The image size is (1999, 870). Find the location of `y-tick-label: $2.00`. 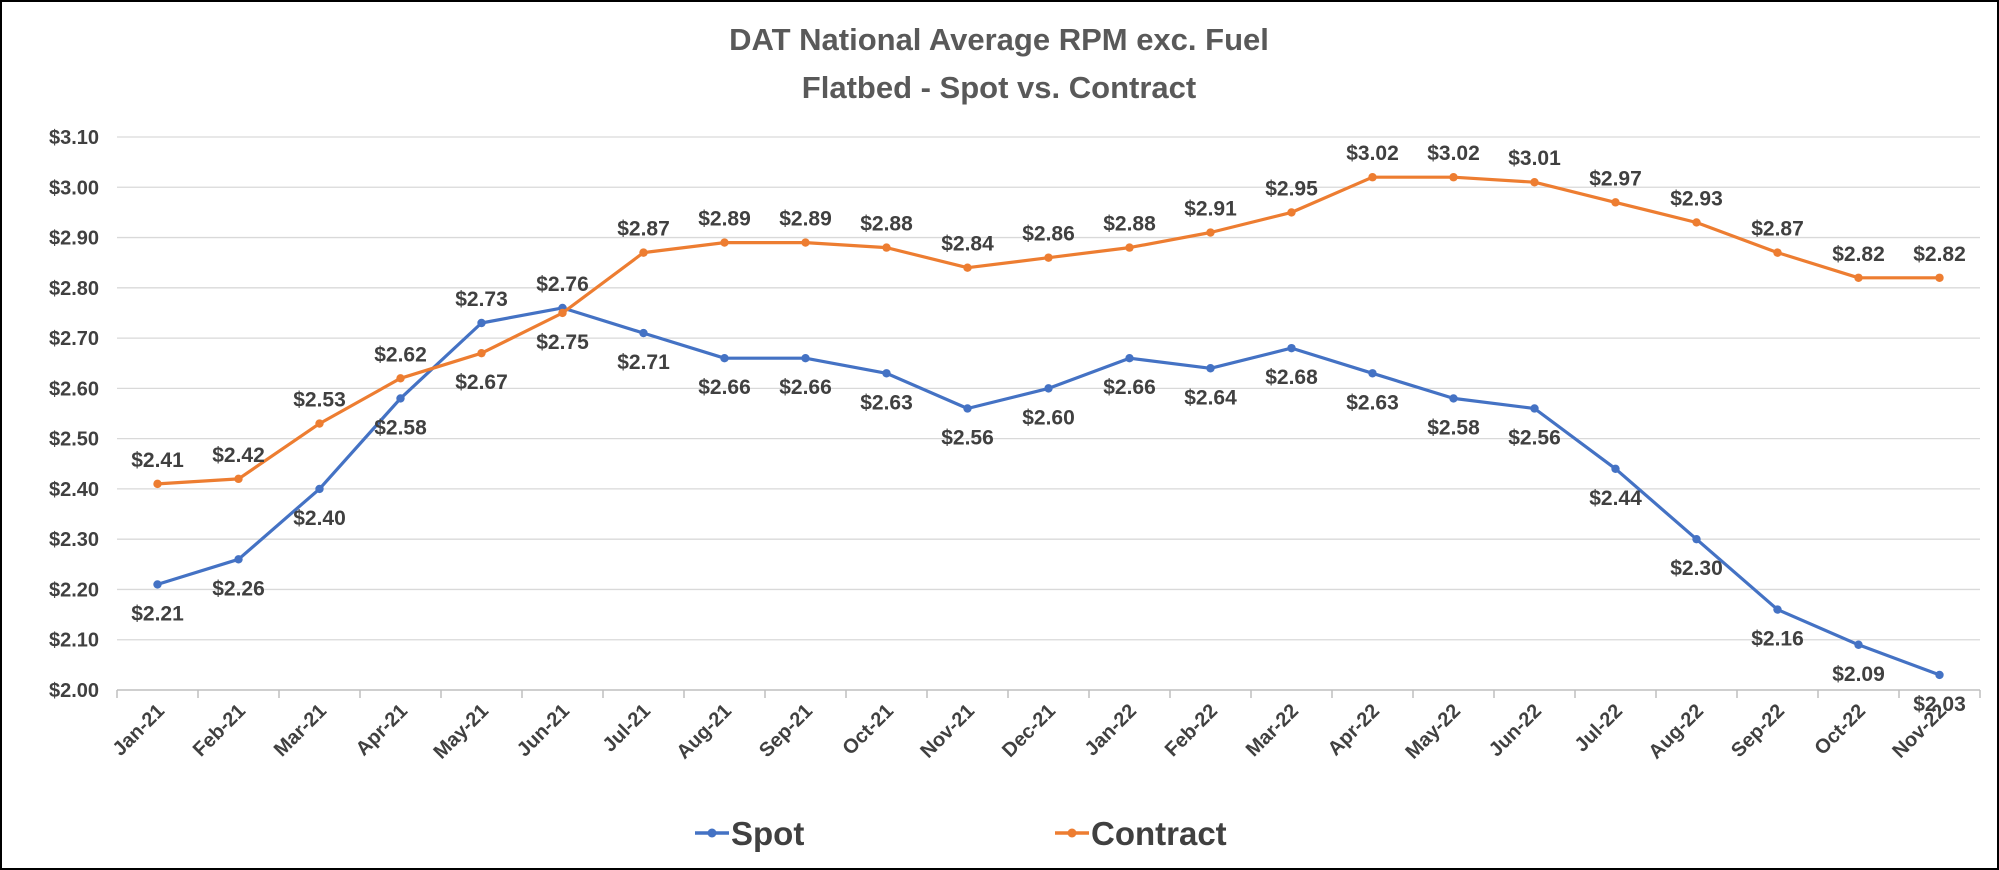

y-tick-label: $2.00 is located at coordinates (74, 691).